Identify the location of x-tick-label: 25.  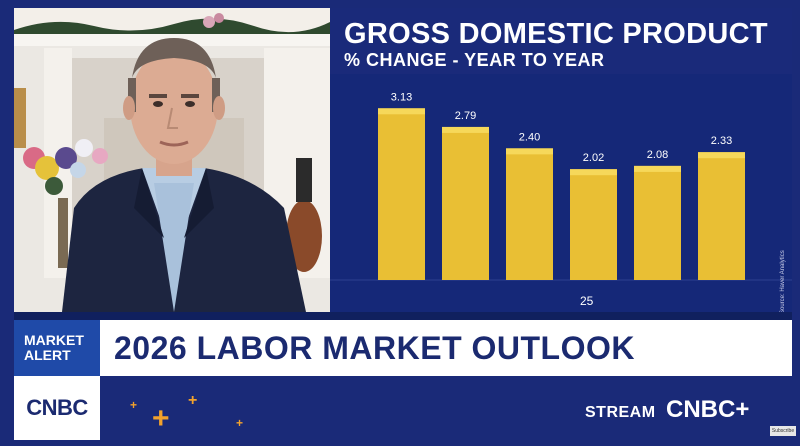
(587, 301).